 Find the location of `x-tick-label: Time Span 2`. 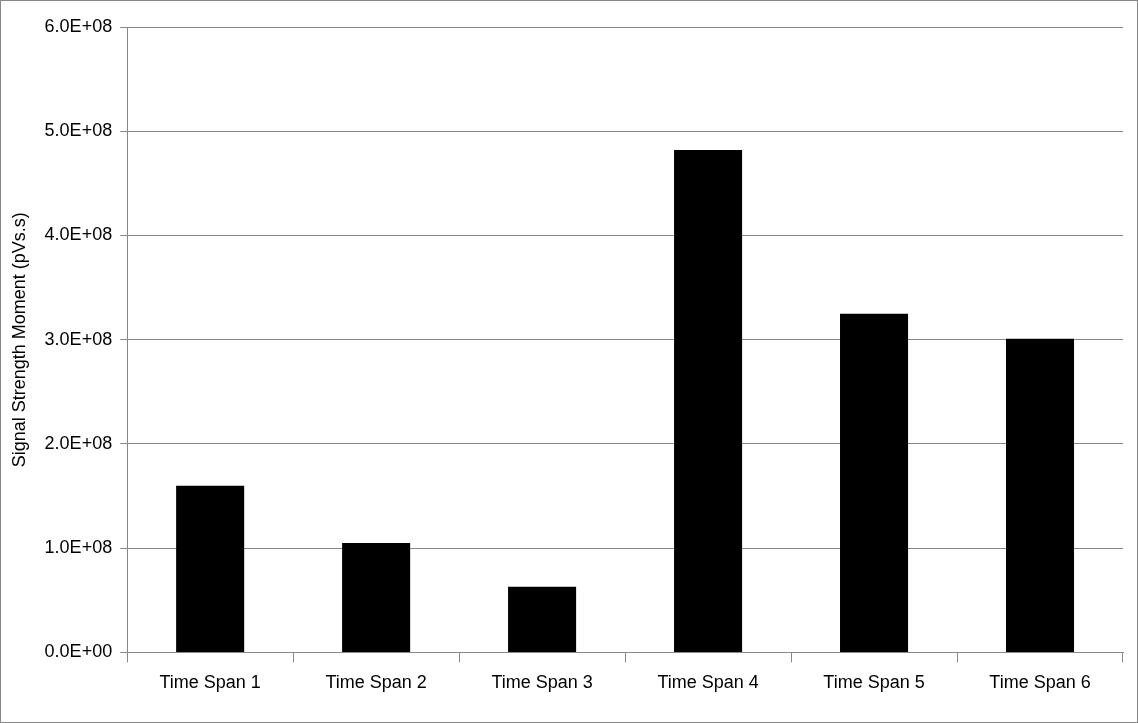

x-tick-label: Time Span 2 is located at coordinates (376, 682).